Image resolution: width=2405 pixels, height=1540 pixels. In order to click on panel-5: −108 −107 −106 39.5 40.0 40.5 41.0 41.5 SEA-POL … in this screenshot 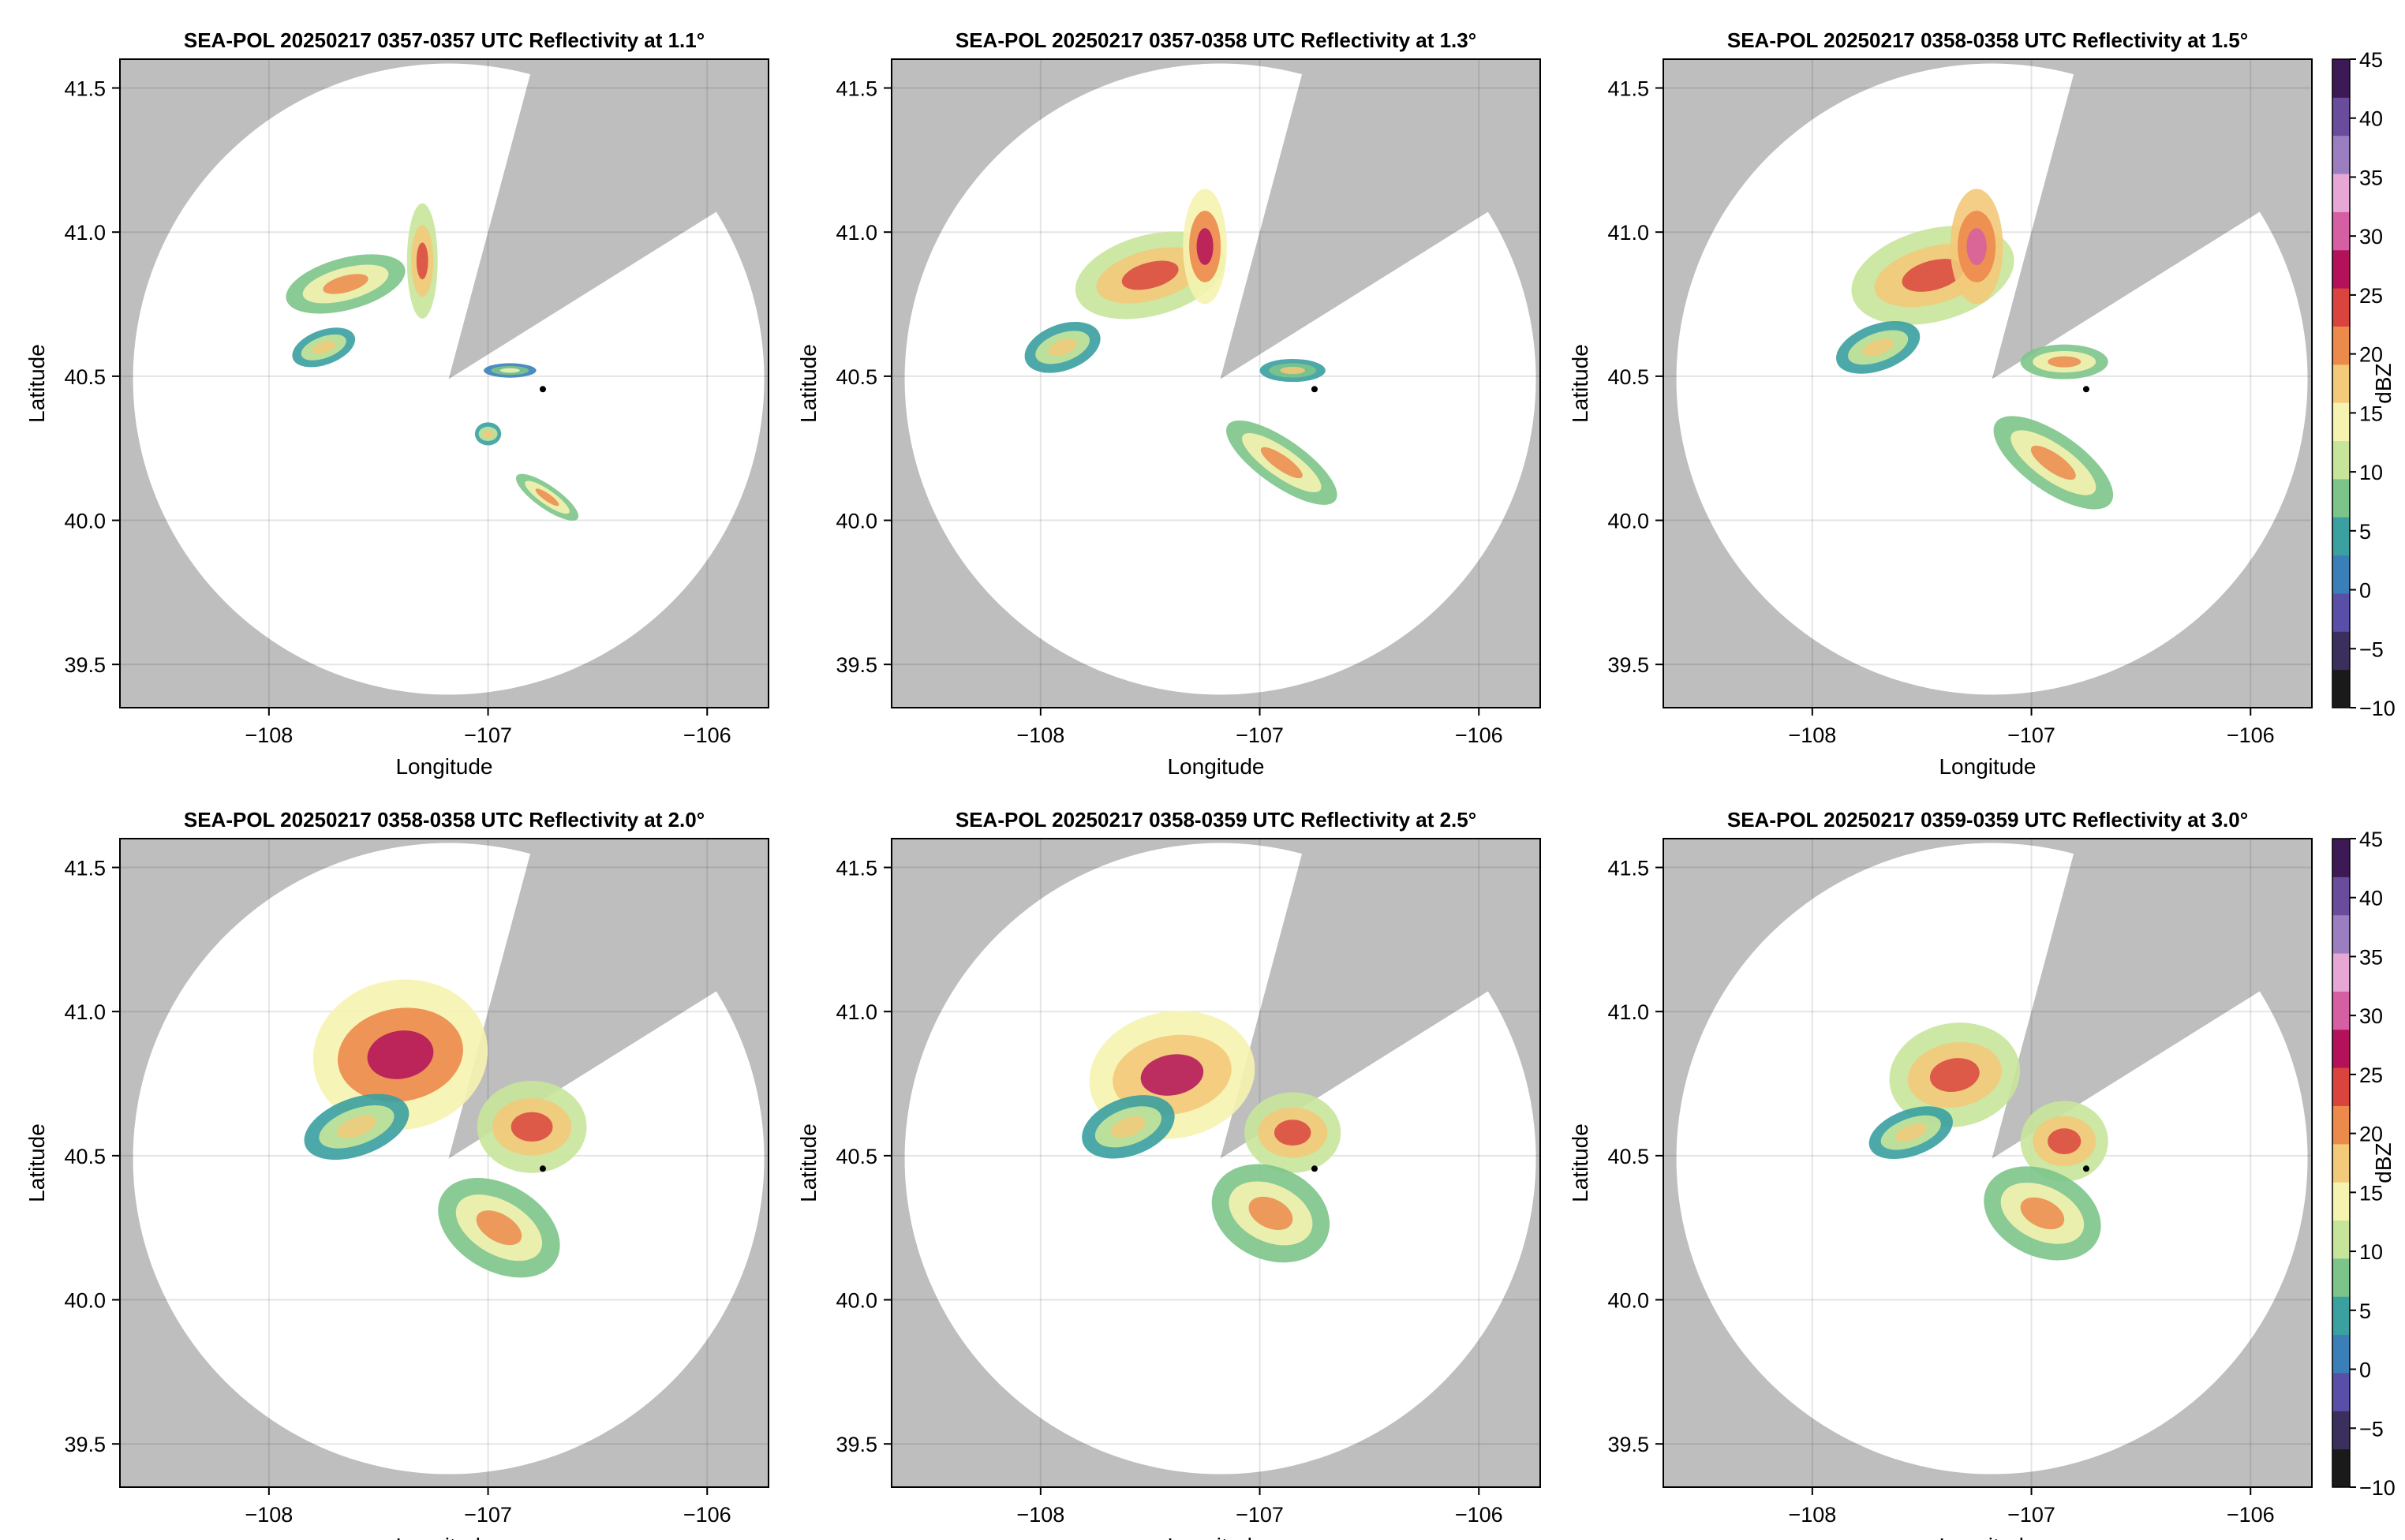, I will do `click(1169, 1174)`.